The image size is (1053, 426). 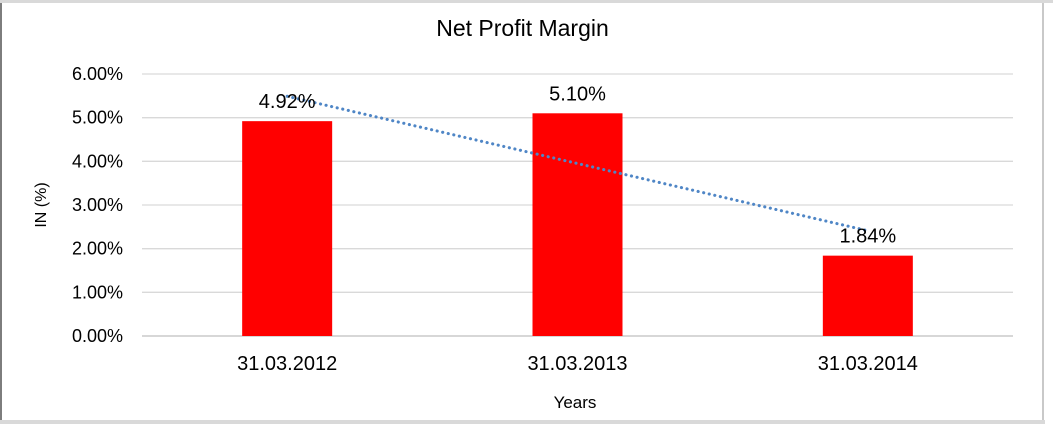 I want to click on frame-bottom-border, so click(x=522, y=422).